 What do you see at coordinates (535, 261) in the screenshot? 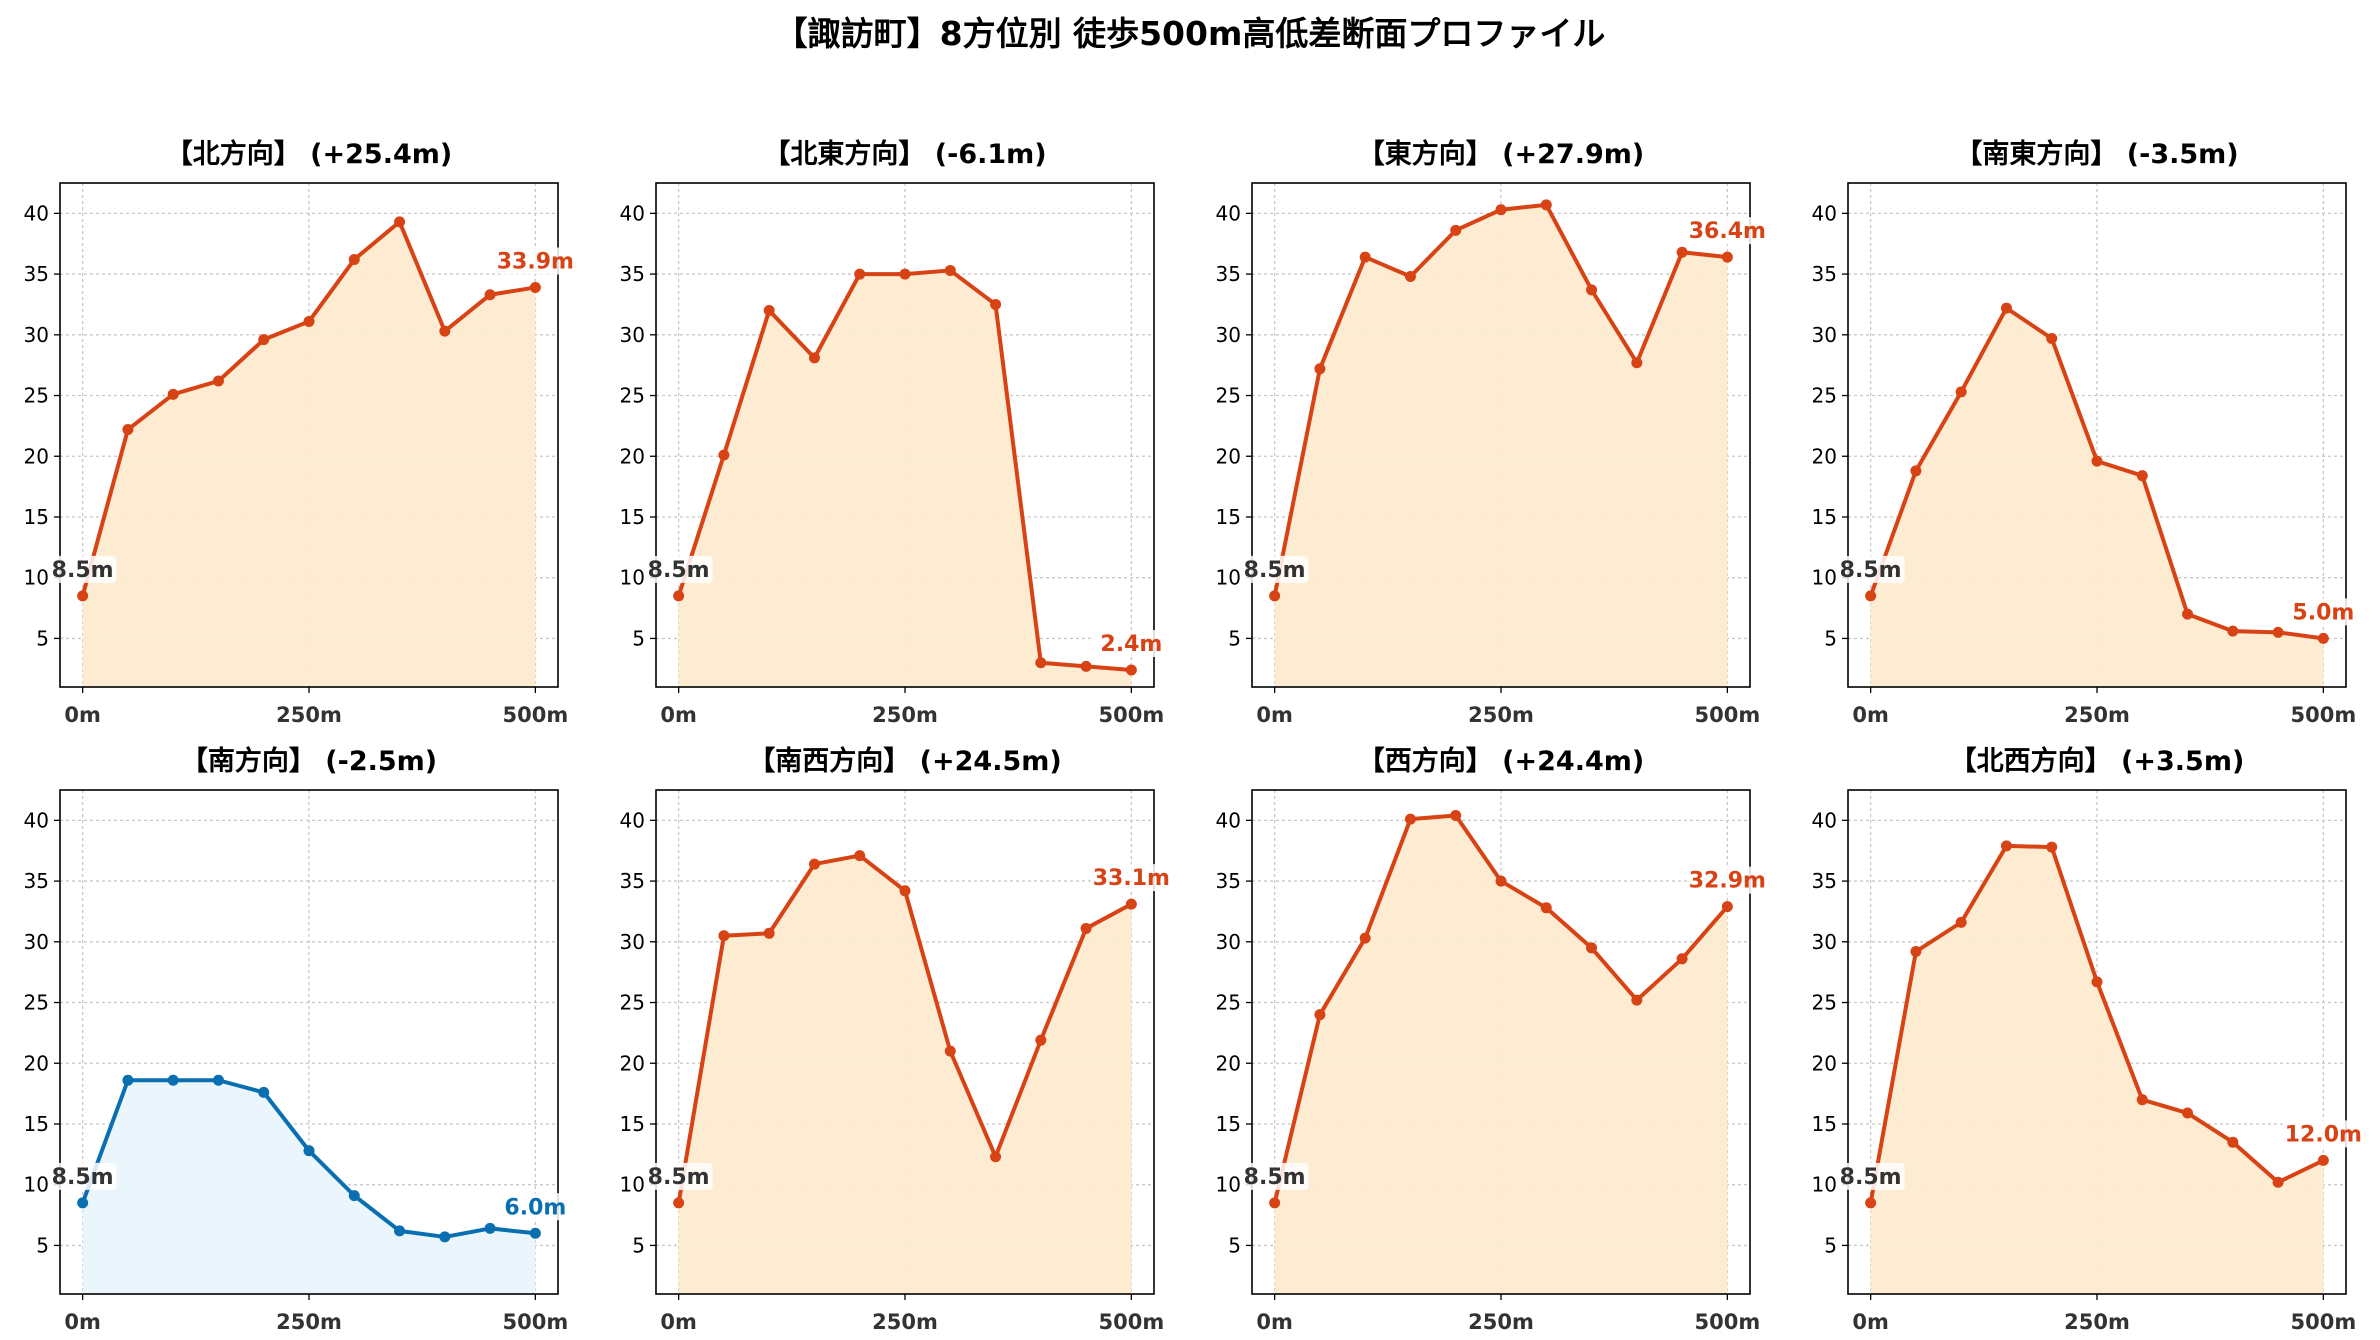
I see `end-label: 33.9m` at bounding box center [535, 261].